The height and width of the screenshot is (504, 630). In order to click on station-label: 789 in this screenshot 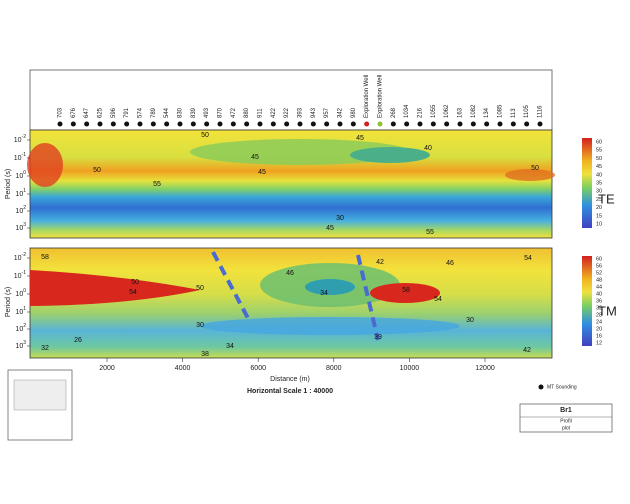, I will do `click(154, 112)`.